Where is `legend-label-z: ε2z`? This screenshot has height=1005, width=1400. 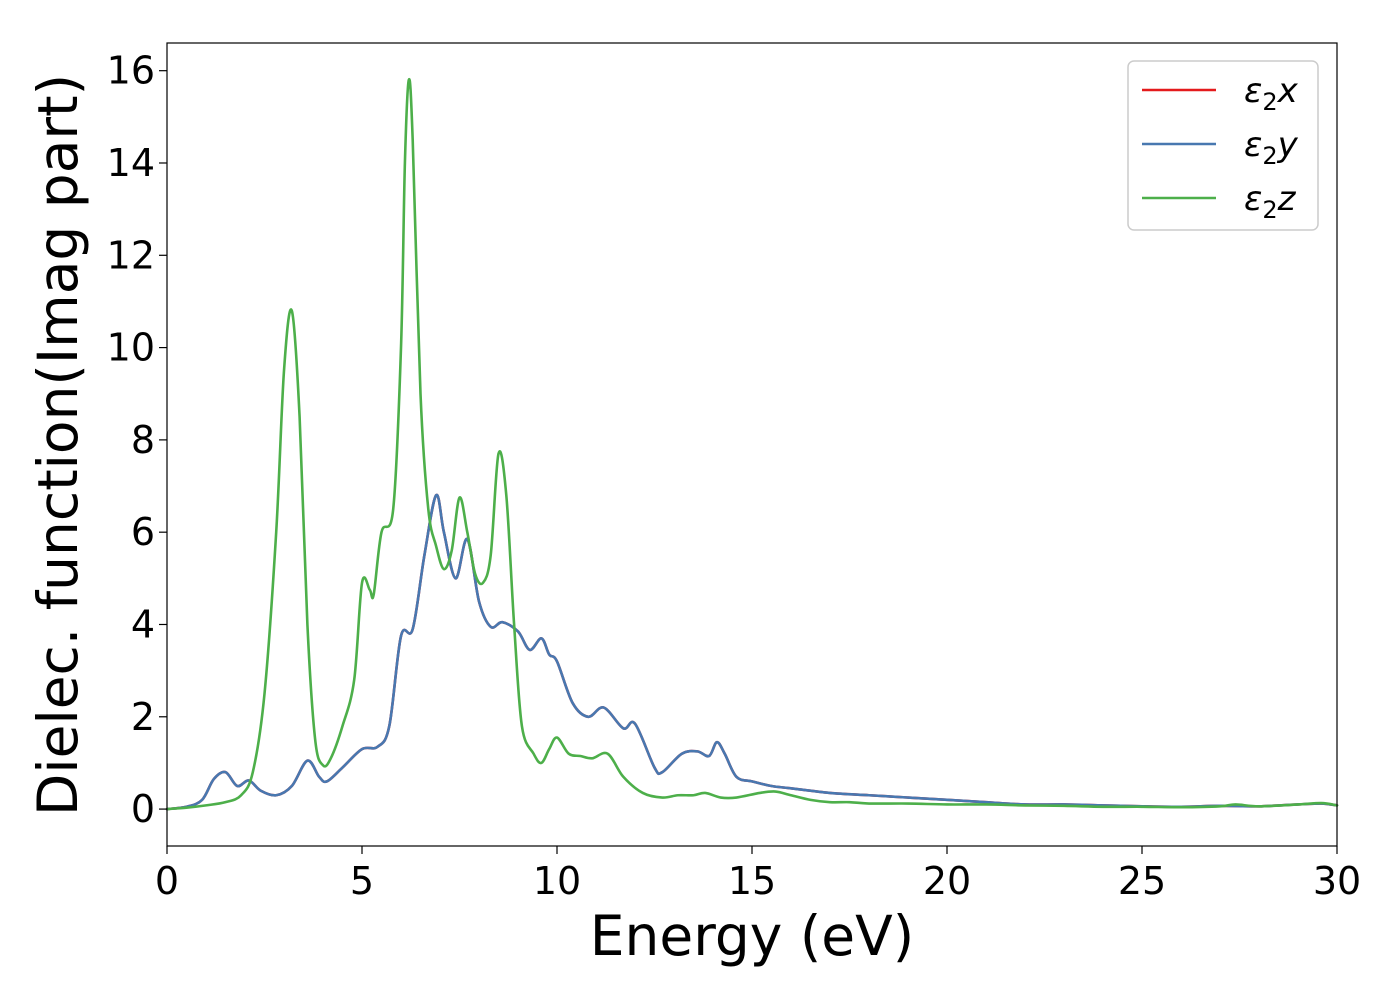
legend-label-z: ε2z is located at coordinates (1270, 201).